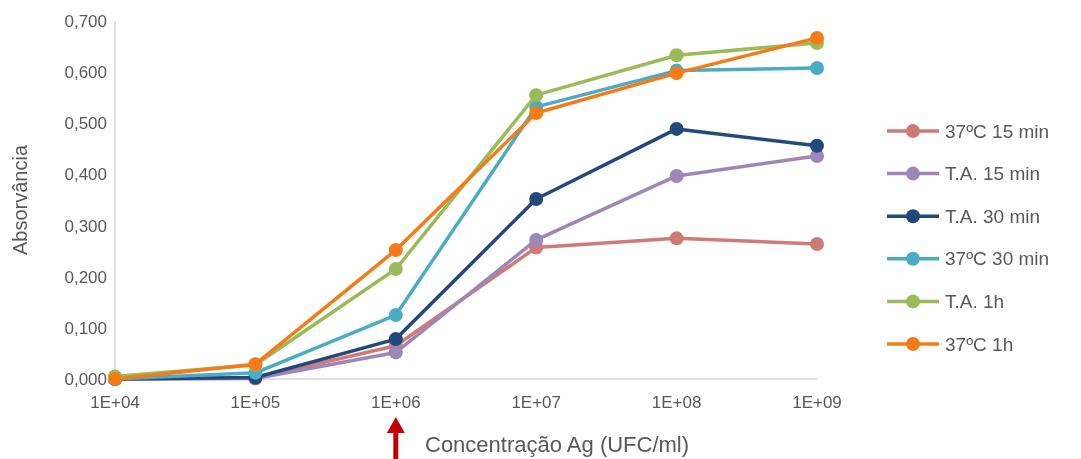 This screenshot has height=459, width=1081. I want to click on x-tick-label: 1E+05, so click(255, 402).